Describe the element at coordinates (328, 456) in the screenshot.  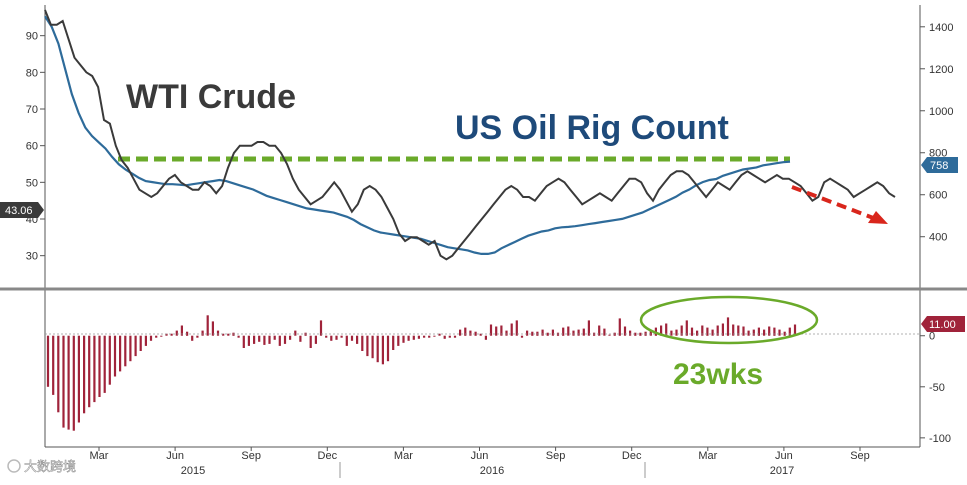
I see `month-tick-label: Dec` at that location.